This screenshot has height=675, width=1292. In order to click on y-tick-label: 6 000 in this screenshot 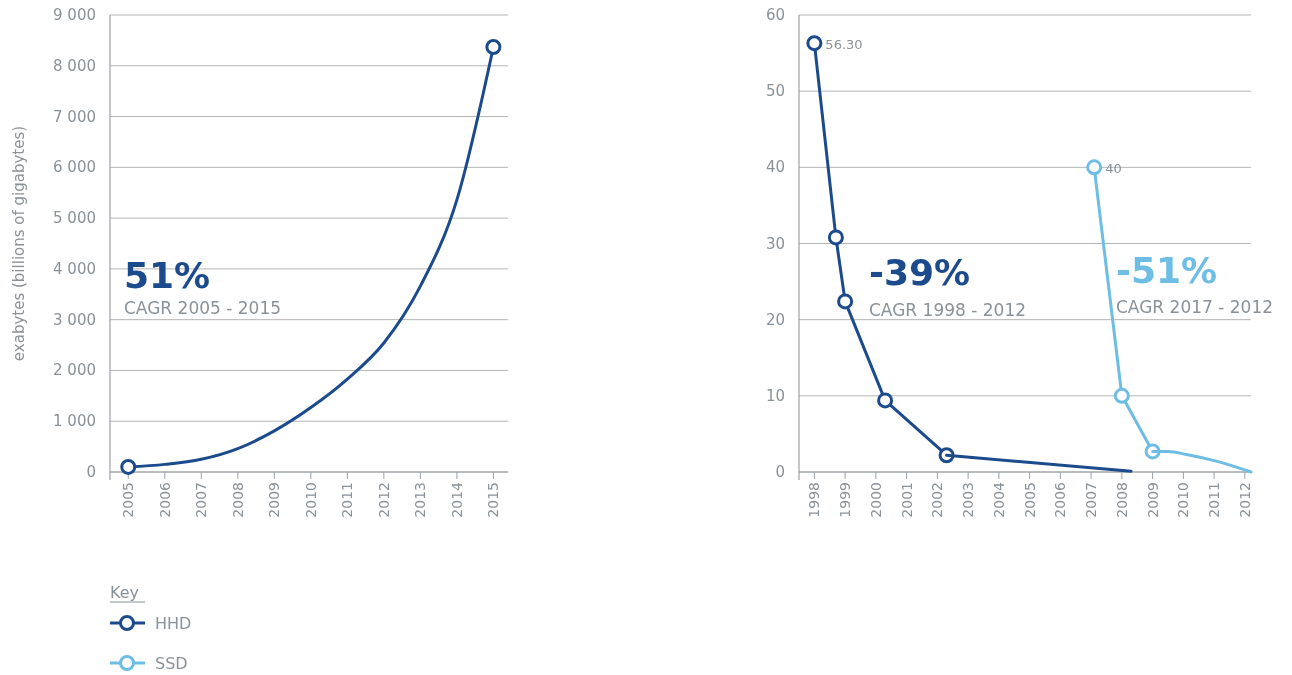, I will do `click(74, 167)`.